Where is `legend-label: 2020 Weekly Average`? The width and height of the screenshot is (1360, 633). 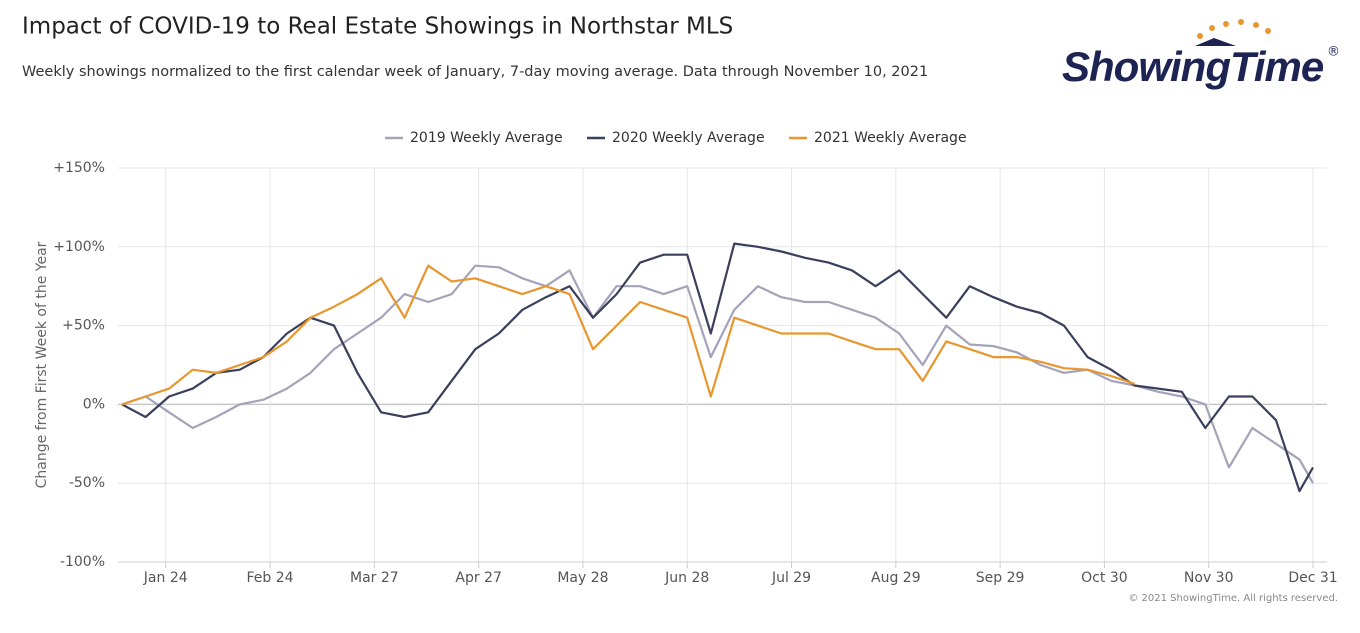 legend-label: 2020 Weekly Average is located at coordinates (688, 138).